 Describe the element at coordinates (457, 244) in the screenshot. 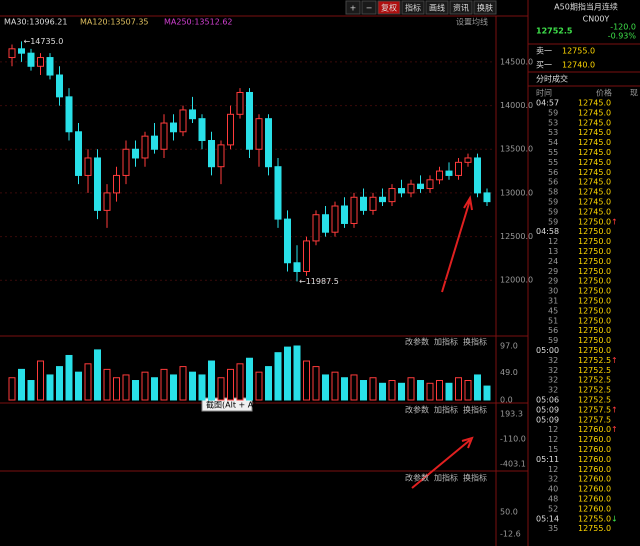

I see `annotation-arrow` at that location.